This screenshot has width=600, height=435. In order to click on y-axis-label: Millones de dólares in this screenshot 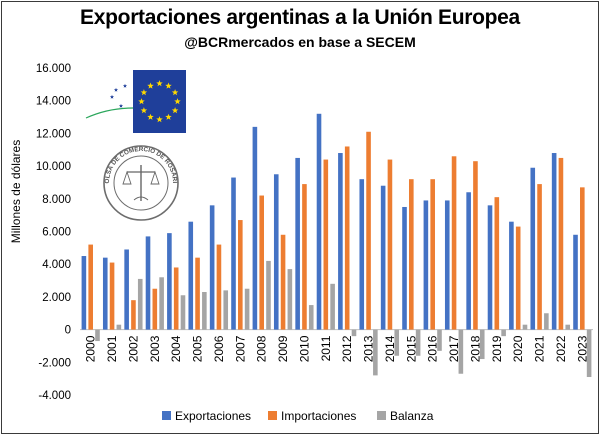, I will do `click(16, 191)`.